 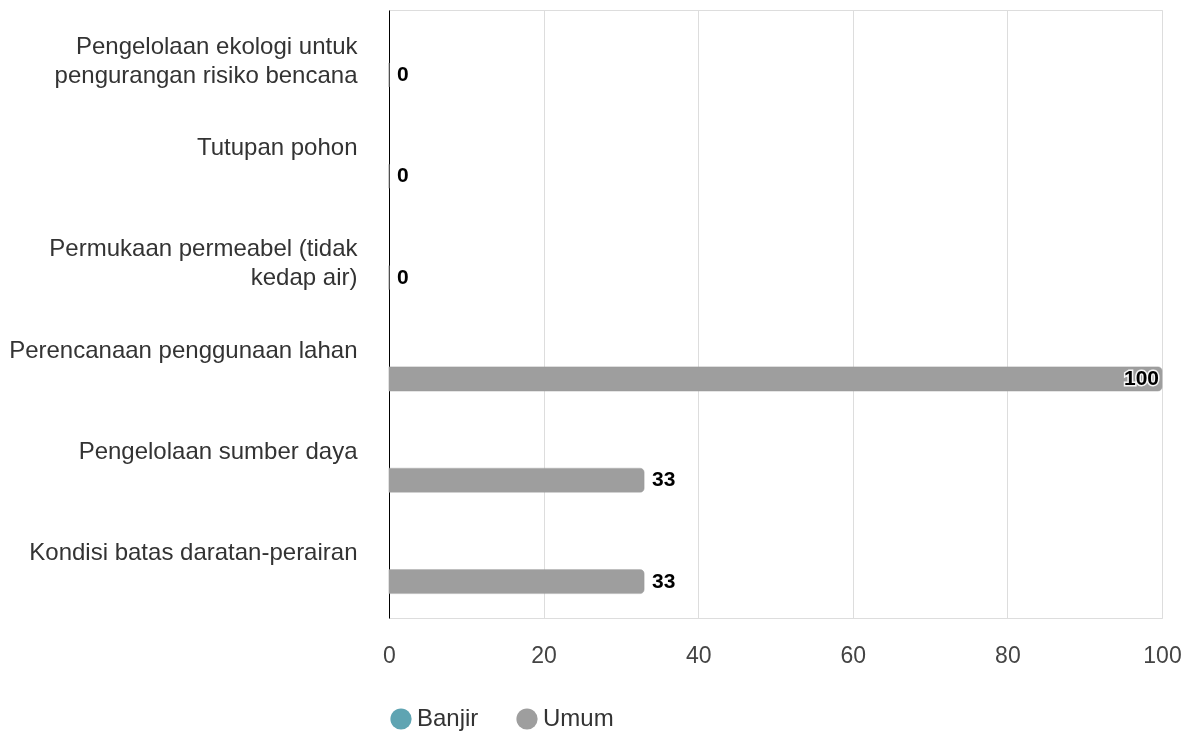 I want to click on legend-label: Banjir, so click(x=448, y=717).